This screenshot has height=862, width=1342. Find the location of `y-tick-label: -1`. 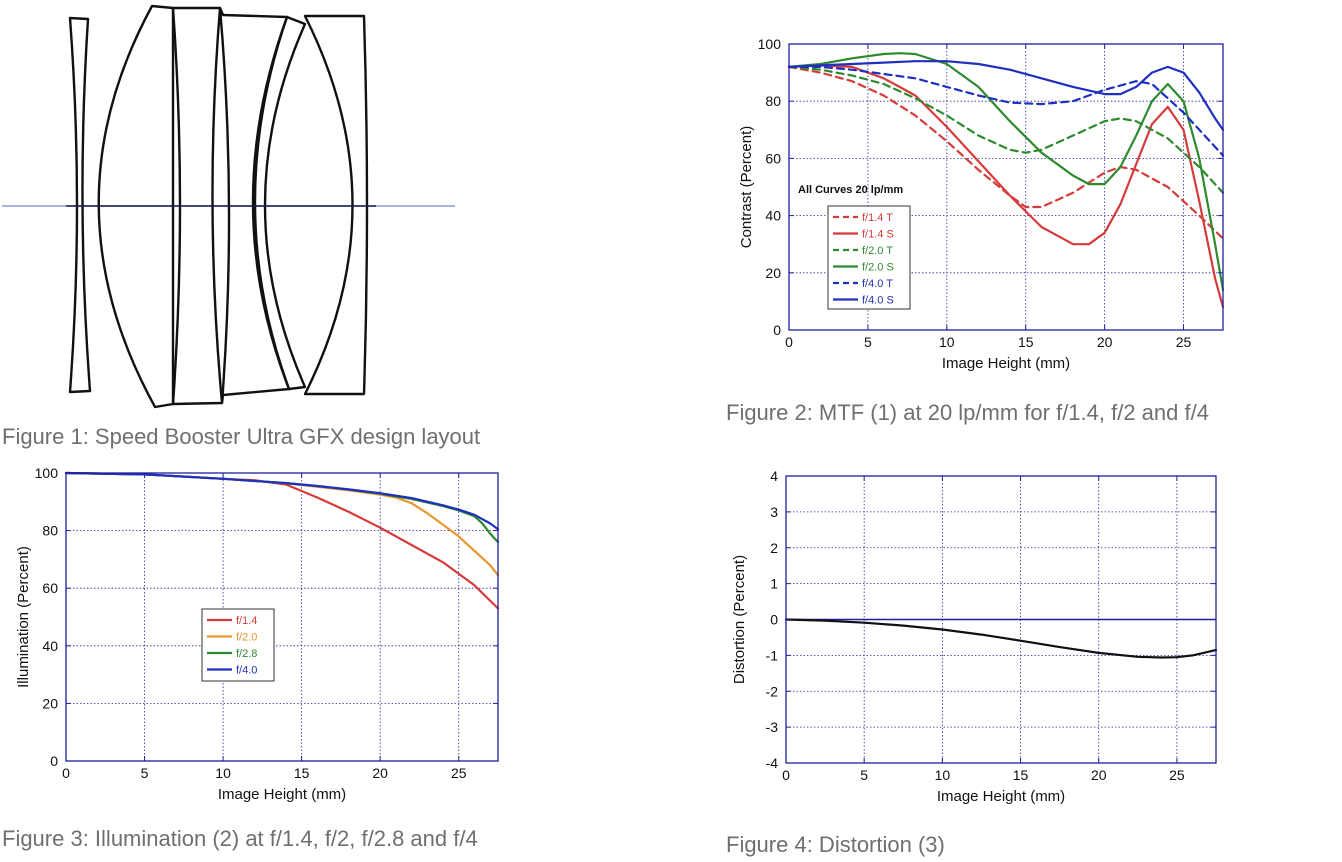

y-tick-label: -1 is located at coordinates (772, 655).